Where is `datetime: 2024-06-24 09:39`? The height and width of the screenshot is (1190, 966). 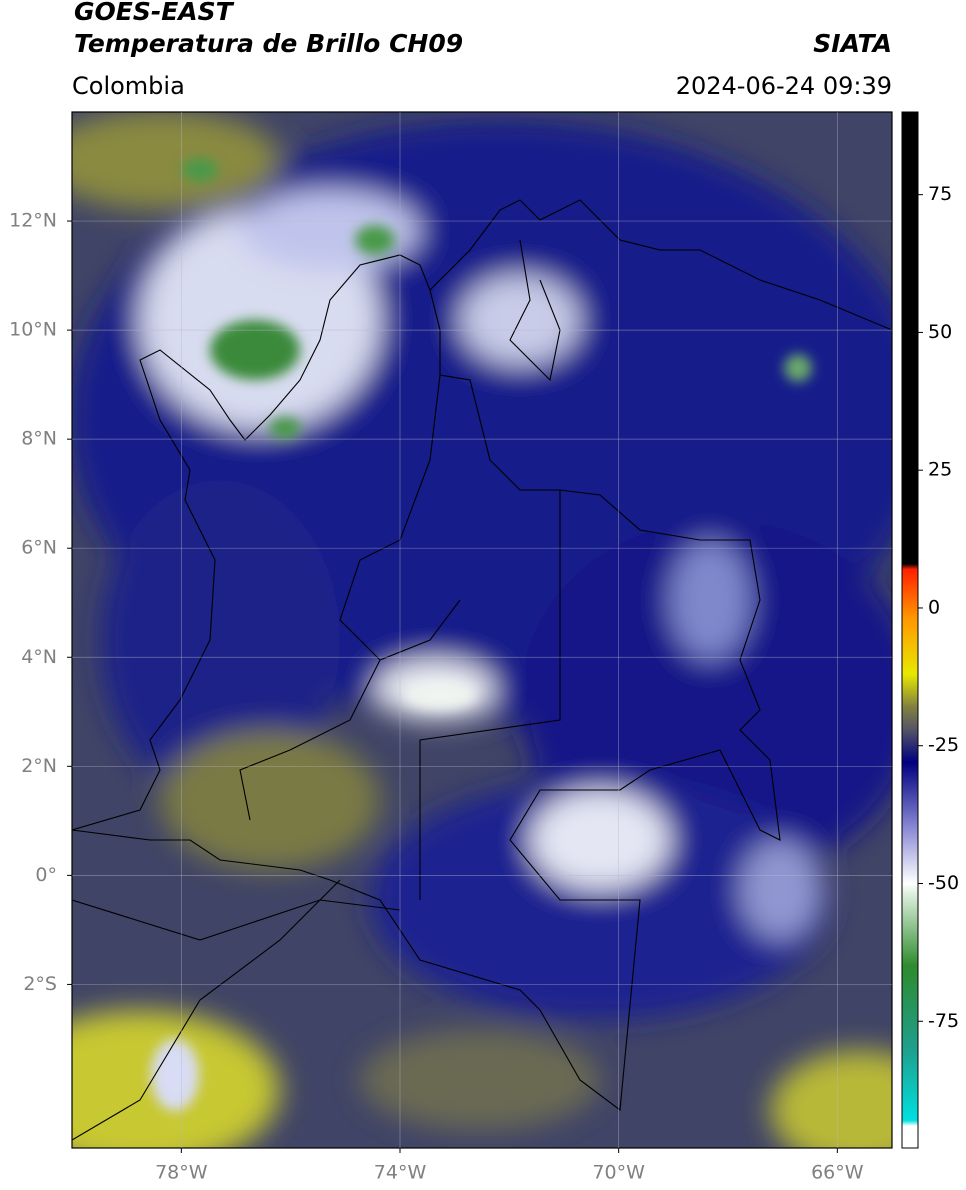 datetime: 2024-06-24 09:39 is located at coordinates (784, 86).